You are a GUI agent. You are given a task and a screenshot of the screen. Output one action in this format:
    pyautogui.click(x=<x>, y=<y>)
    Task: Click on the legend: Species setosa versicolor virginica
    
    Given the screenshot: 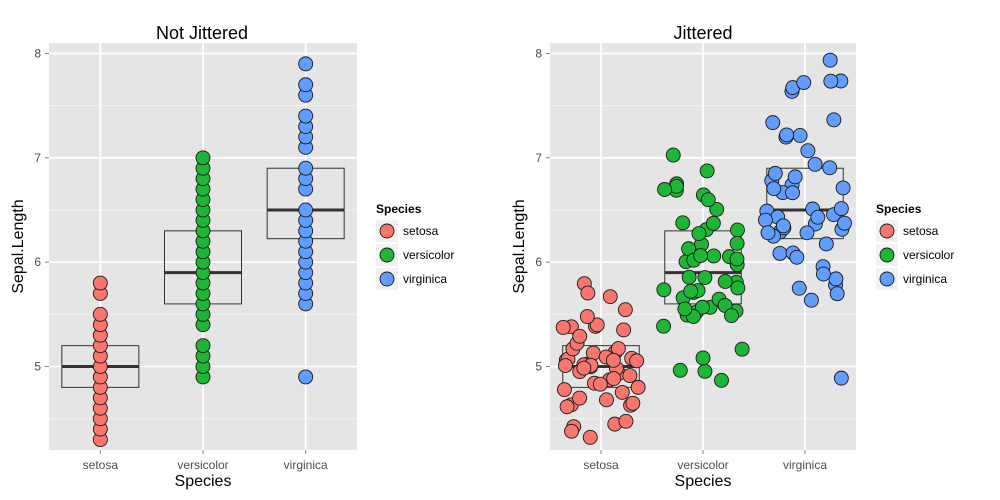 What is the action you would take?
    pyautogui.click(x=915, y=246)
    